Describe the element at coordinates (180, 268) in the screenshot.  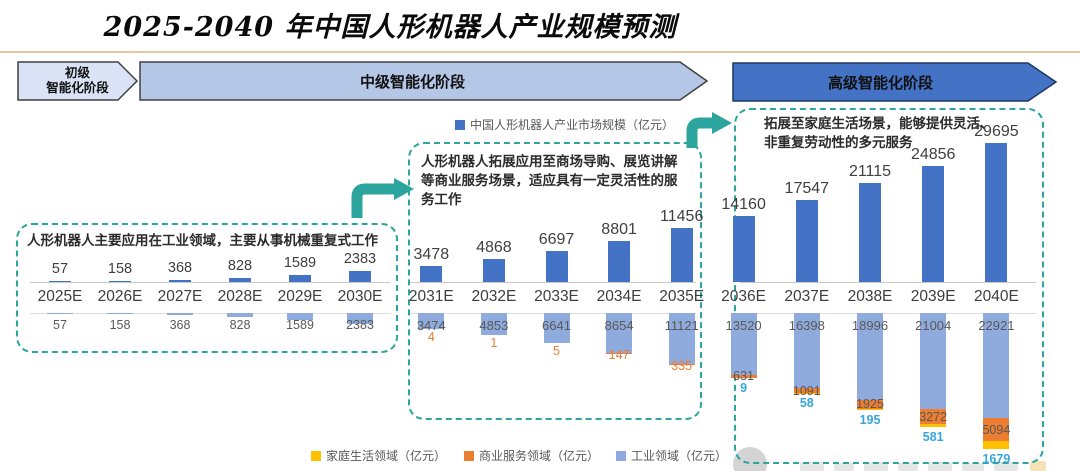
I see `market-size-value: 368` at that location.